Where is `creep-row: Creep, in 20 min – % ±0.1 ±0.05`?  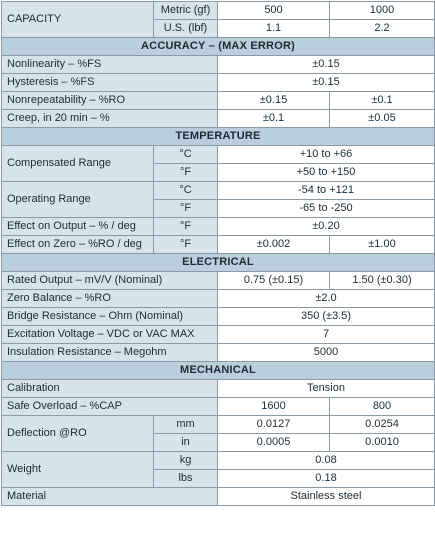 creep-row: Creep, in 20 min – % ±0.1 ±0.05 is located at coordinates (218, 118).